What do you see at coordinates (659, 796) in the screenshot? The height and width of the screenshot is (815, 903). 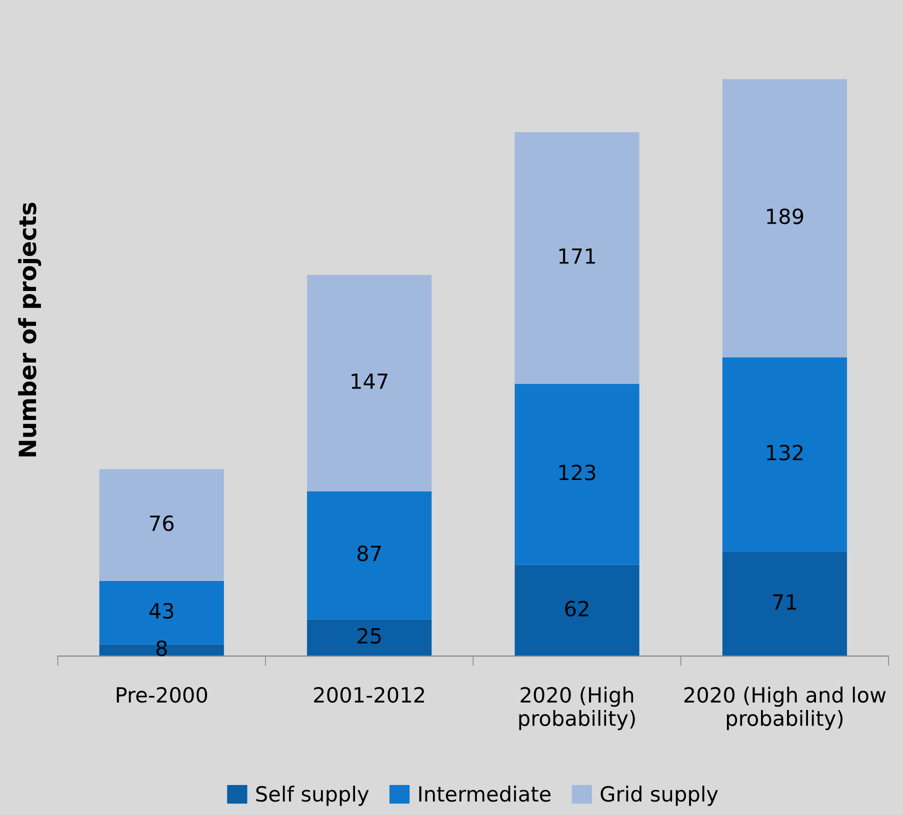 I see `legend-label: Grid supply` at bounding box center [659, 796].